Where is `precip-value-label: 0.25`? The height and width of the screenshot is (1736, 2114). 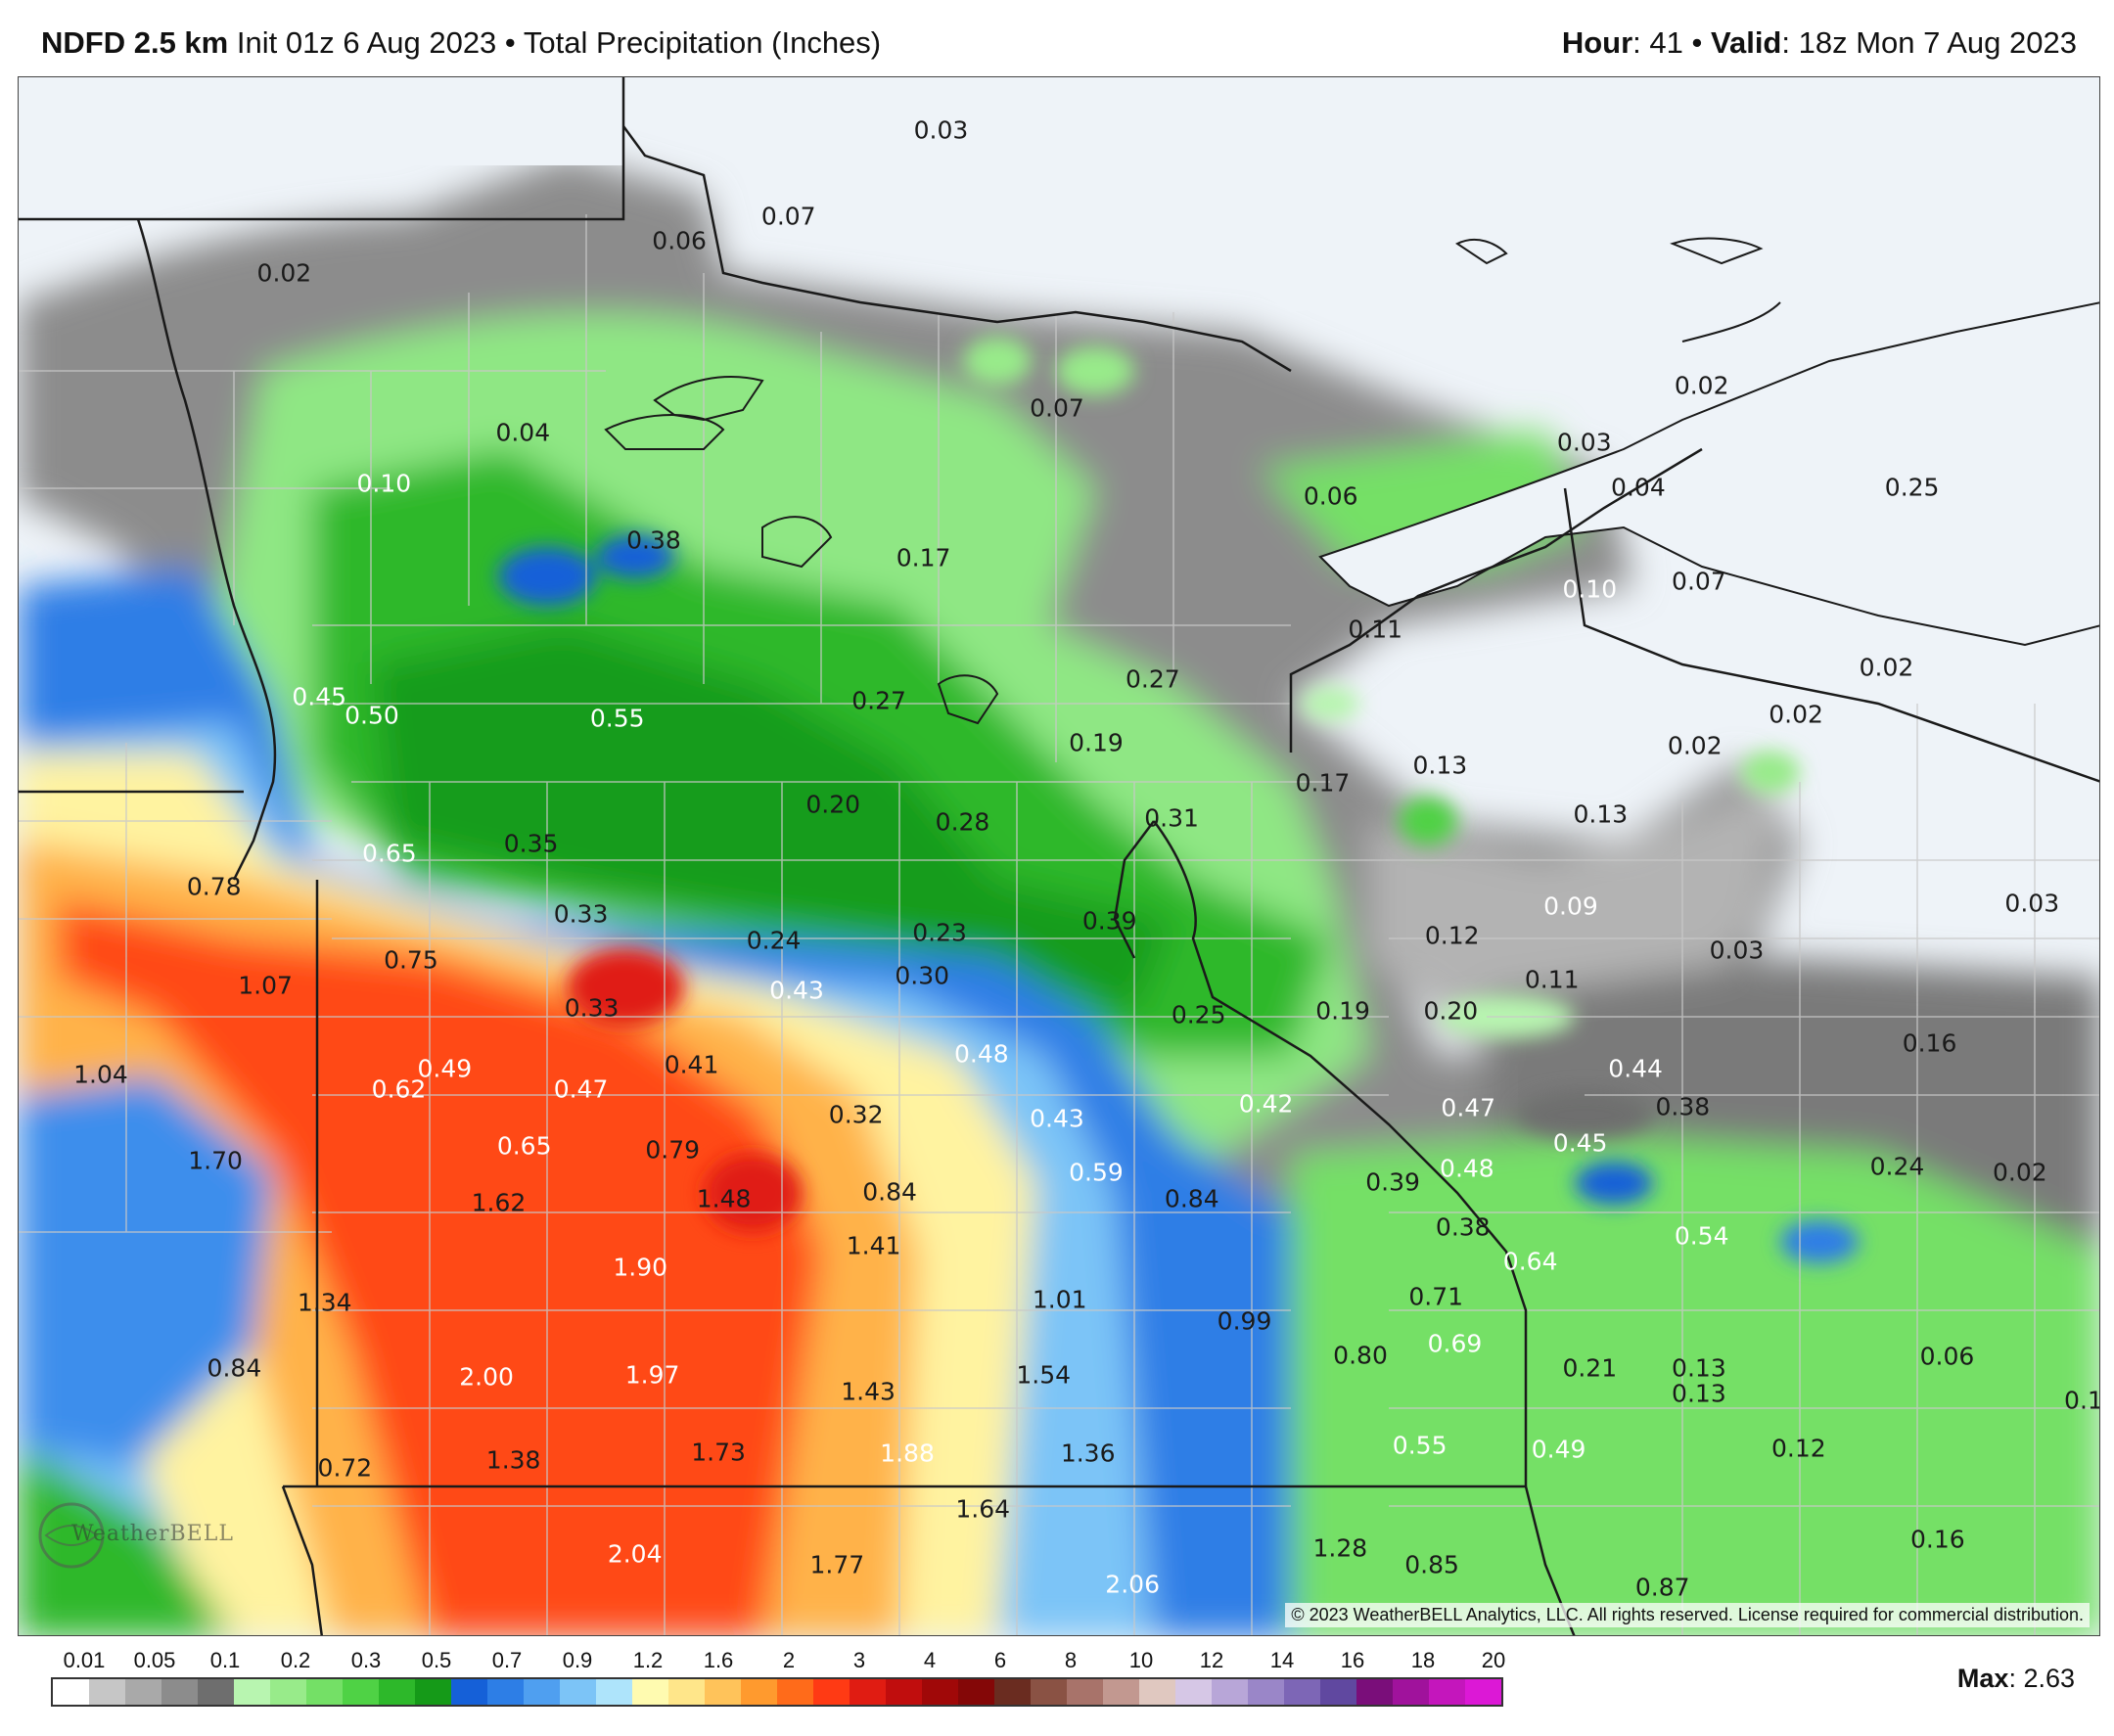
precip-value-label: 0.25 is located at coordinates (1912, 487).